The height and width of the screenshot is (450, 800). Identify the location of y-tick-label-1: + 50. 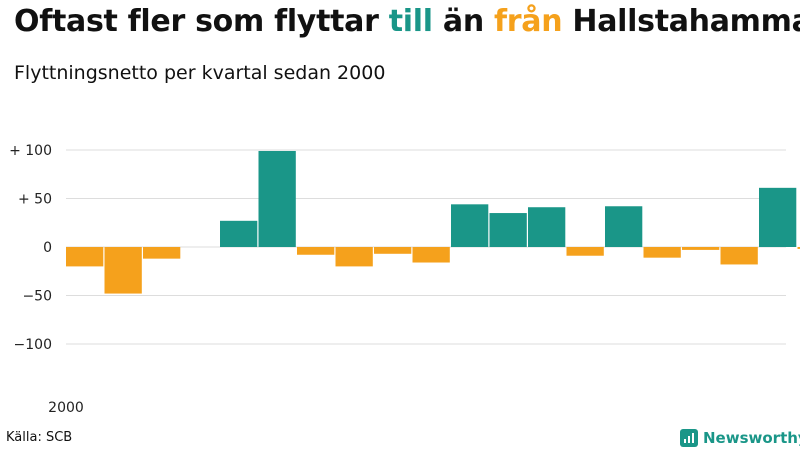
(35, 200).